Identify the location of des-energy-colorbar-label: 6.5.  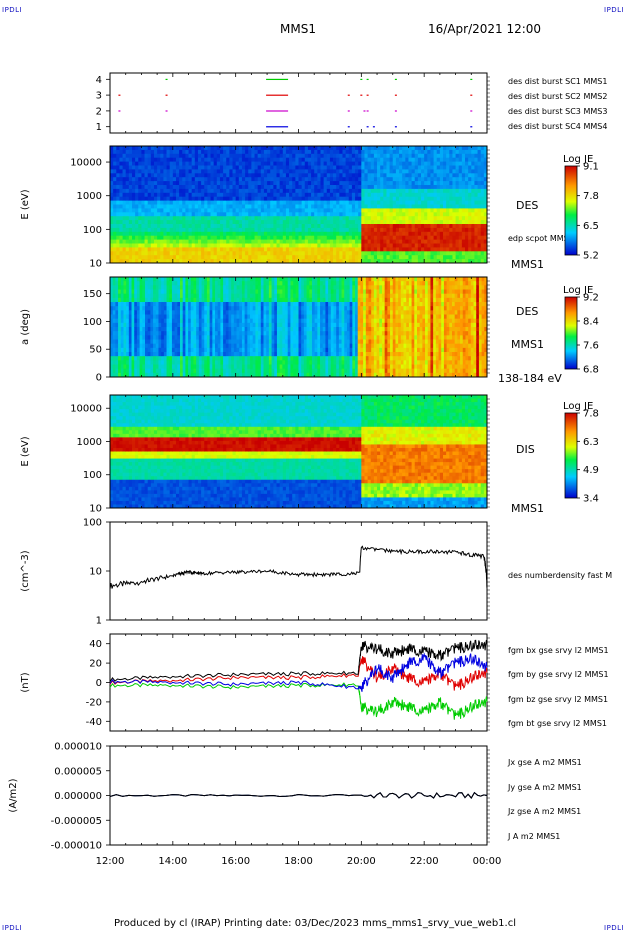
(591, 226).